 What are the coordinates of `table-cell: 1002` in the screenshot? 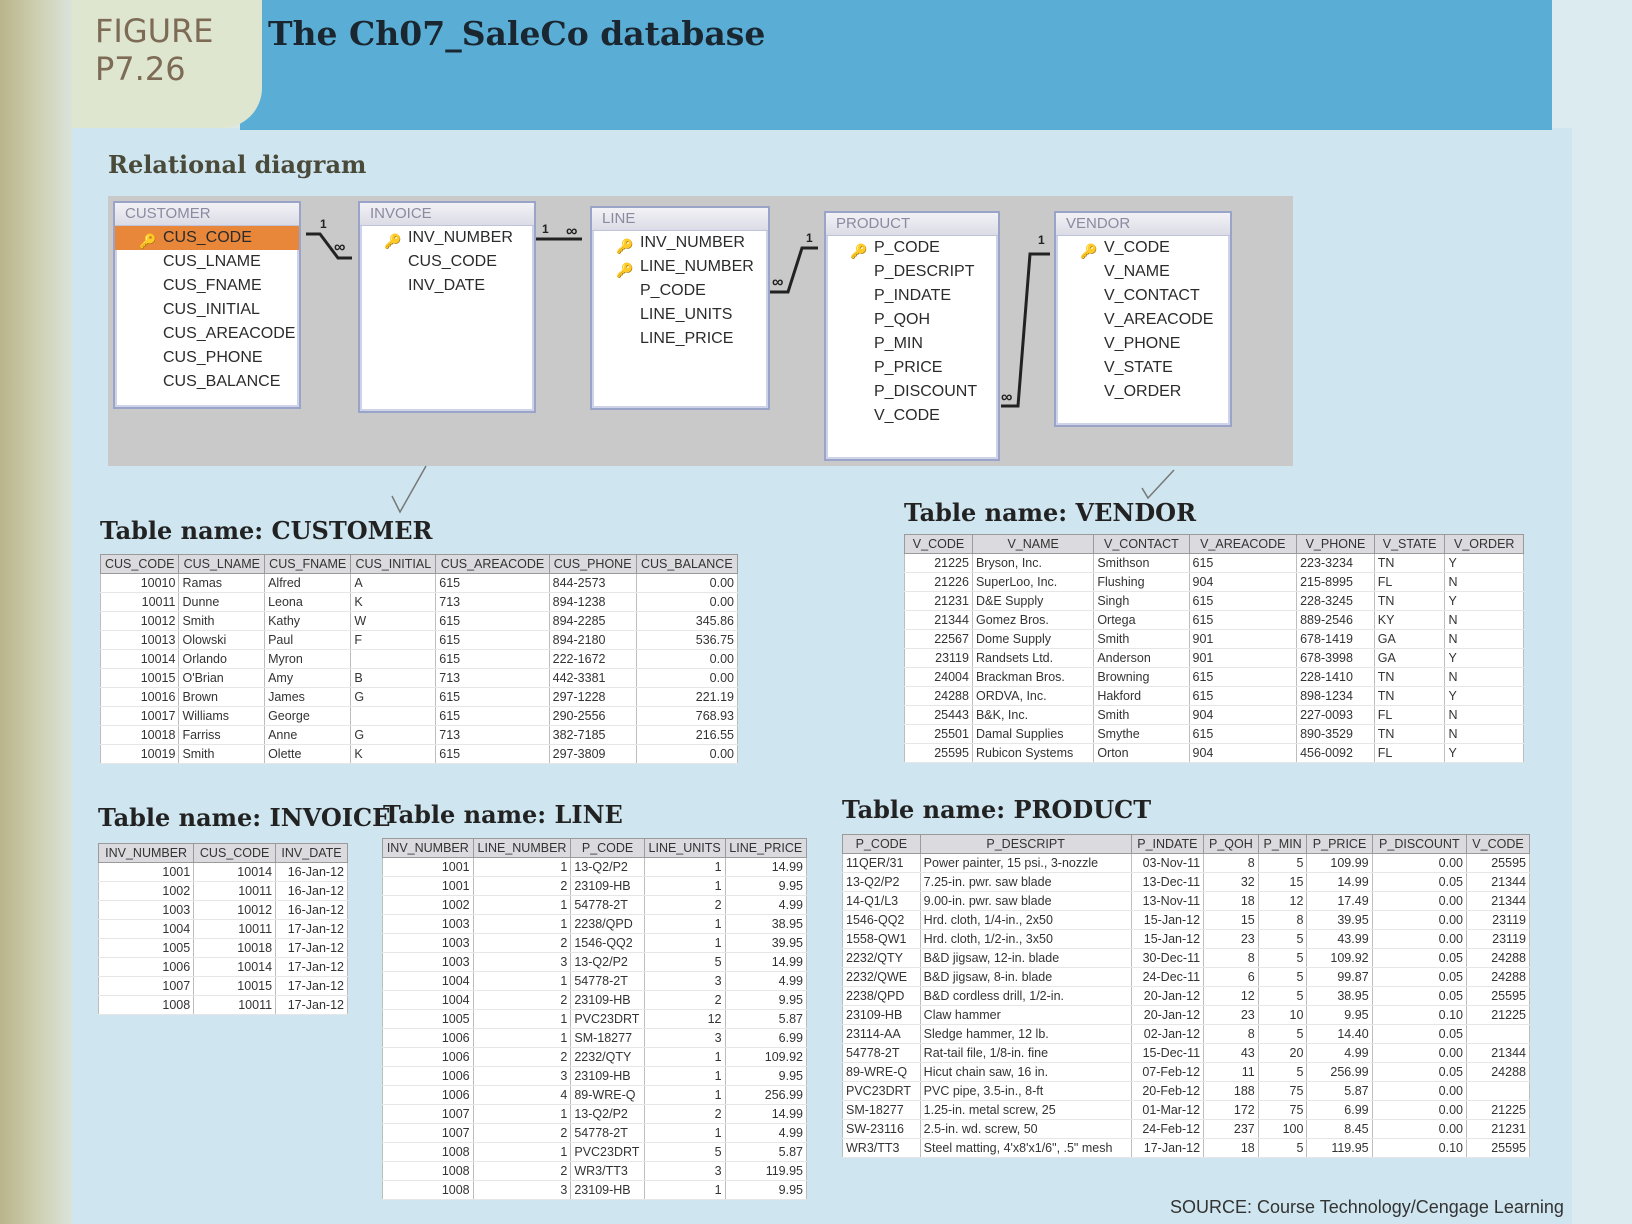 It's located at (146, 891).